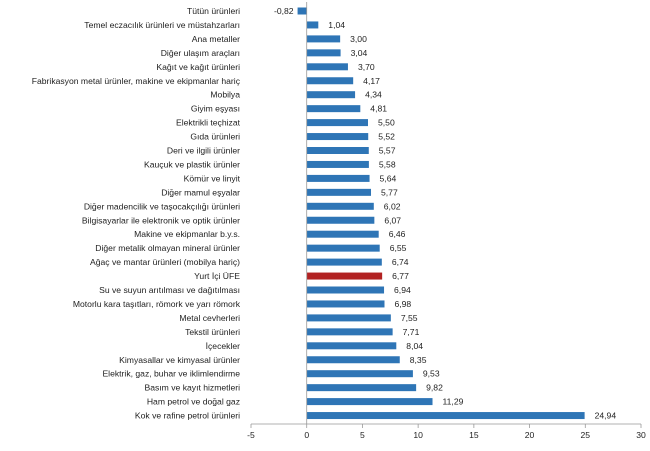  What do you see at coordinates (388, 178) in the screenshot?
I see `data-label: 5,64` at bounding box center [388, 178].